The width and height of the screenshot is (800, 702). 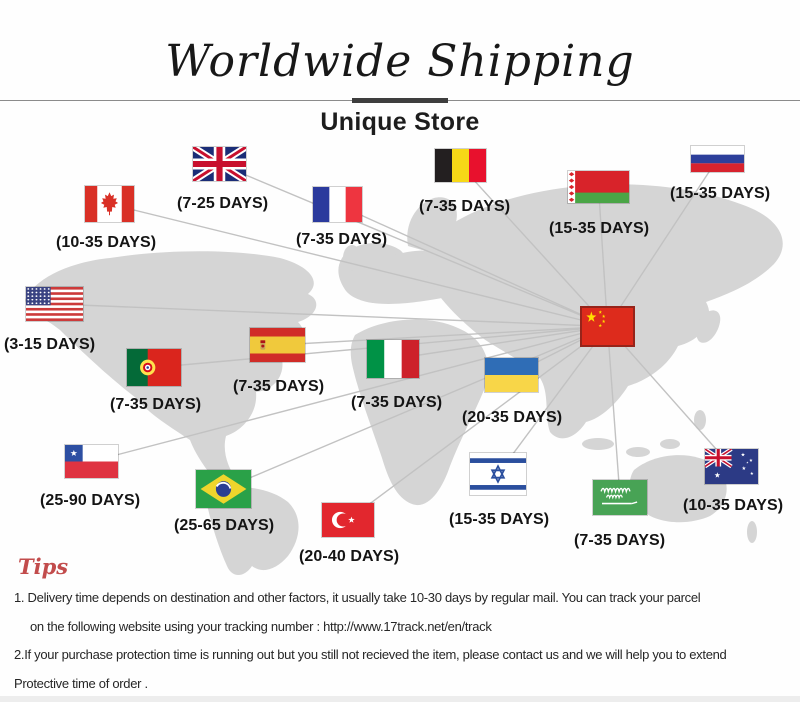 I want to click on italy-flag, so click(x=393, y=359).